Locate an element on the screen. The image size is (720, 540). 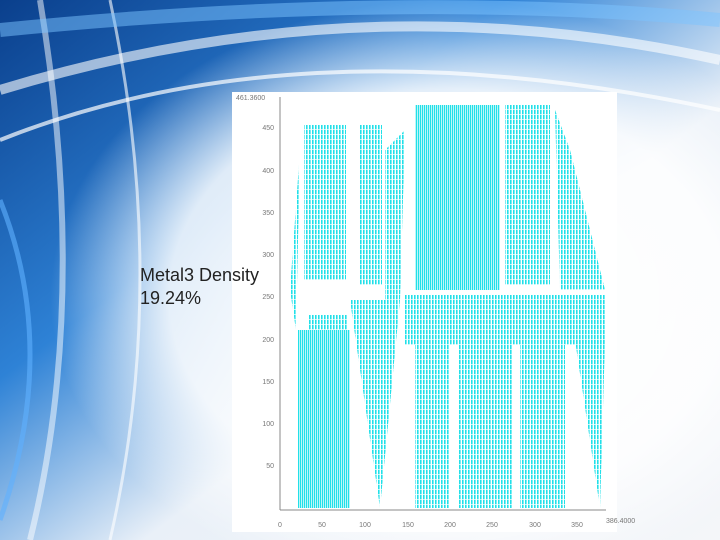
y-top-label: 461.3600 is located at coordinates (250, 98).